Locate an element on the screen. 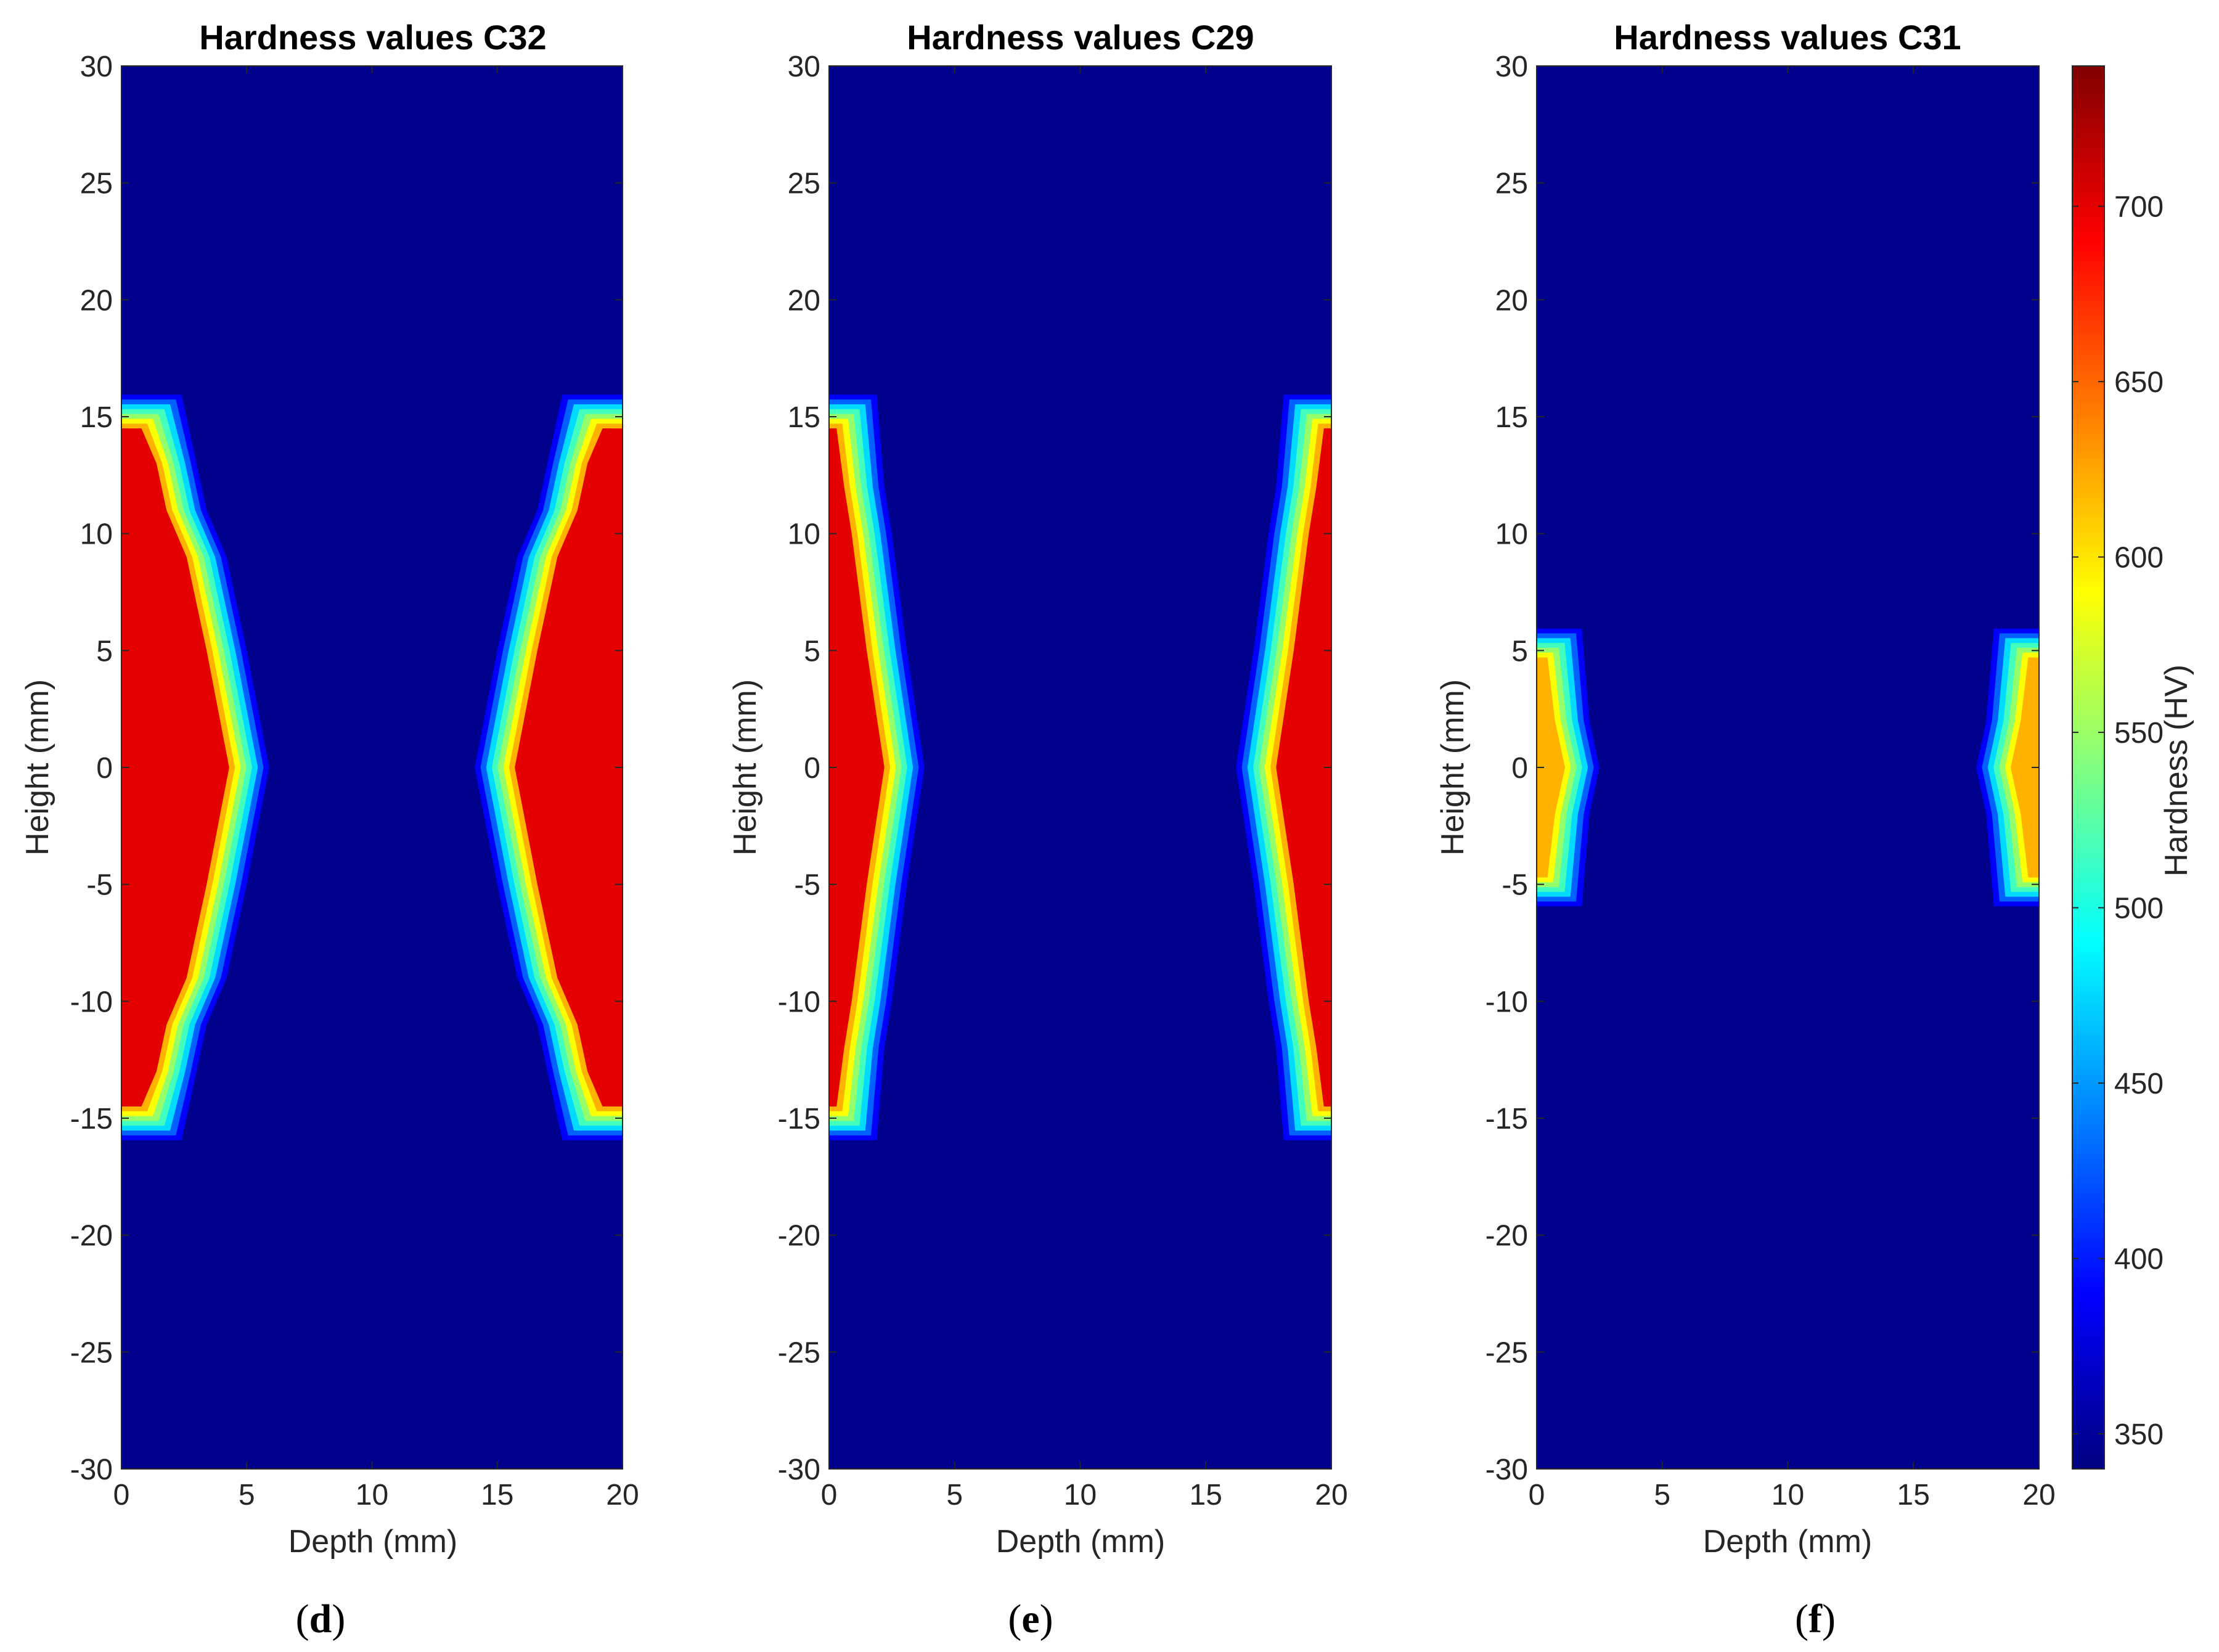  subfigure-label-d: (d) is located at coordinates (321, 1619).